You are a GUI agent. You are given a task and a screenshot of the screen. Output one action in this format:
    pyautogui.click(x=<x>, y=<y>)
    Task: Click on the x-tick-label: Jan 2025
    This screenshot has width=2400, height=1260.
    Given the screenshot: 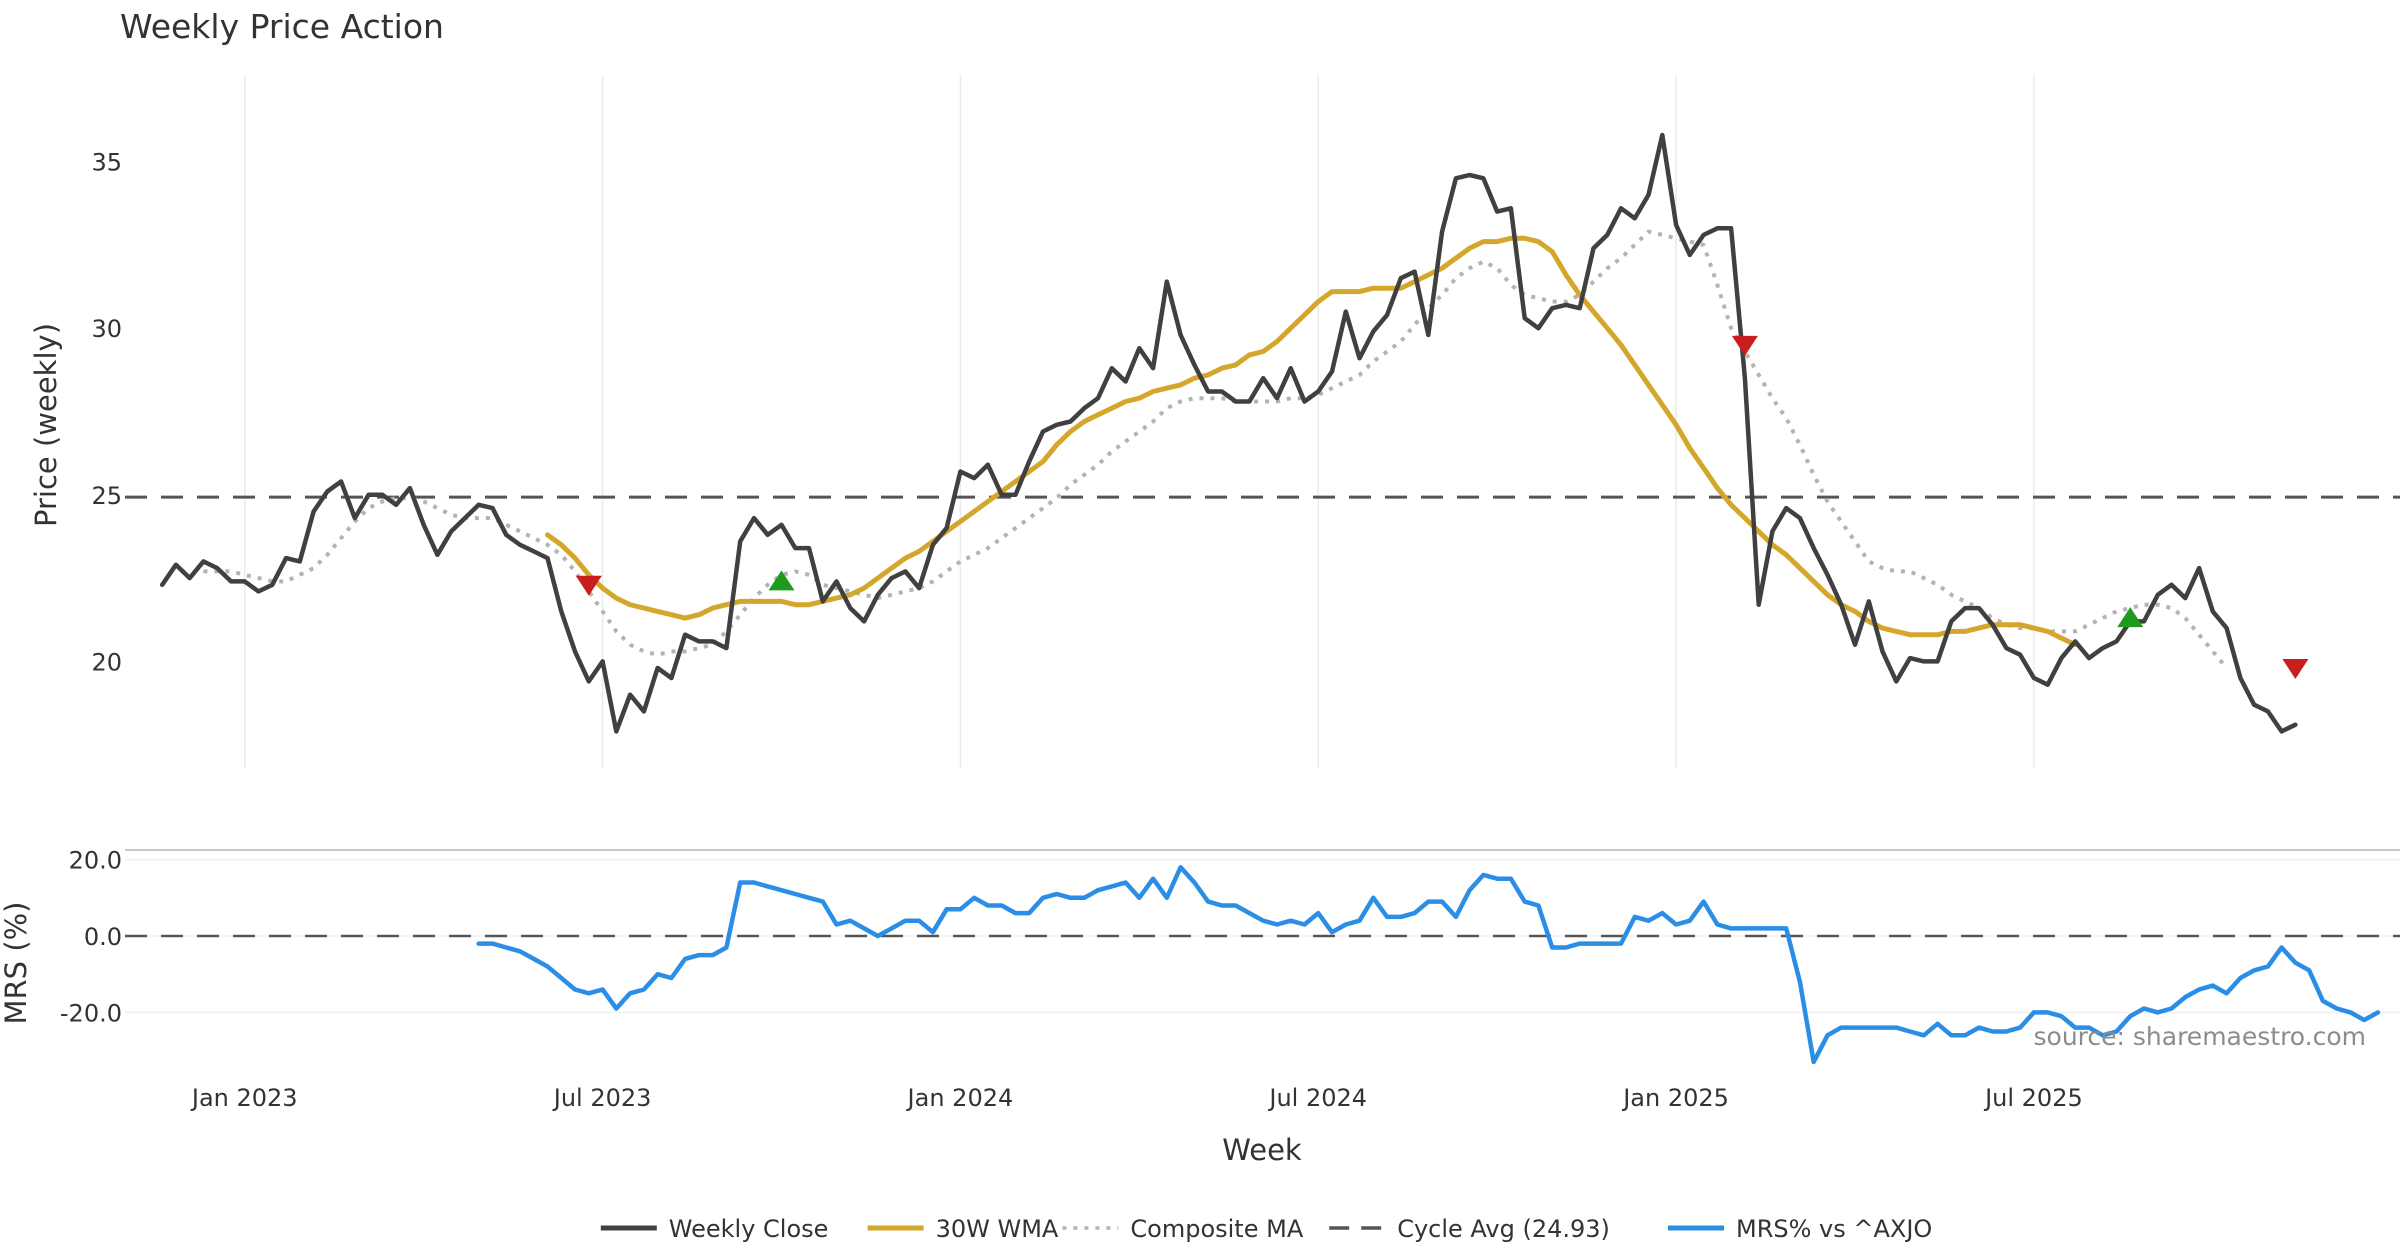 What is the action you would take?
    pyautogui.click(x=1675, y=1098)
    